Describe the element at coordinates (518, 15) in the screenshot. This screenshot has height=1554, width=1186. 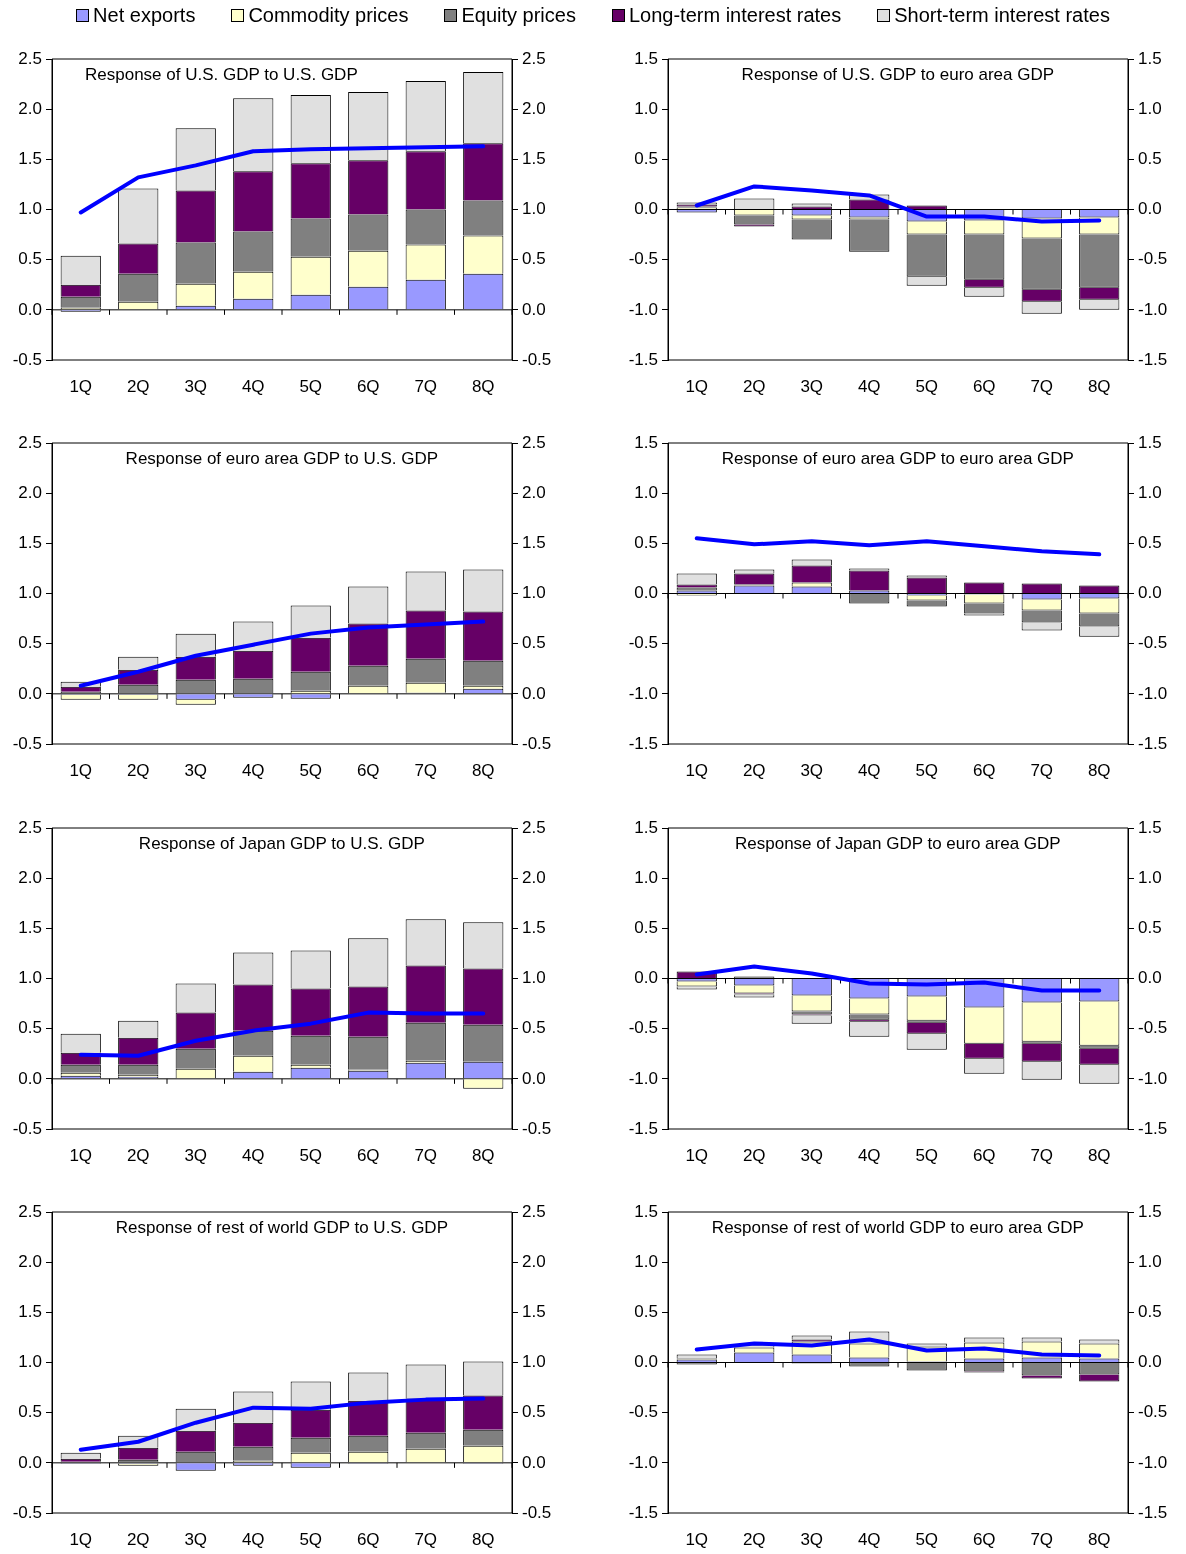
I see `legend-label: Equity prices` at that location.